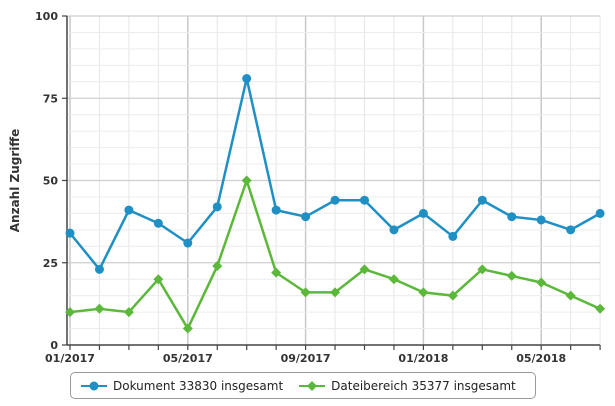 The image size is (615, 406). What do you see at coordinates (50, 98) in the screenshot?
I see `y-tick-label: 75` at bounding box center [50, 98].